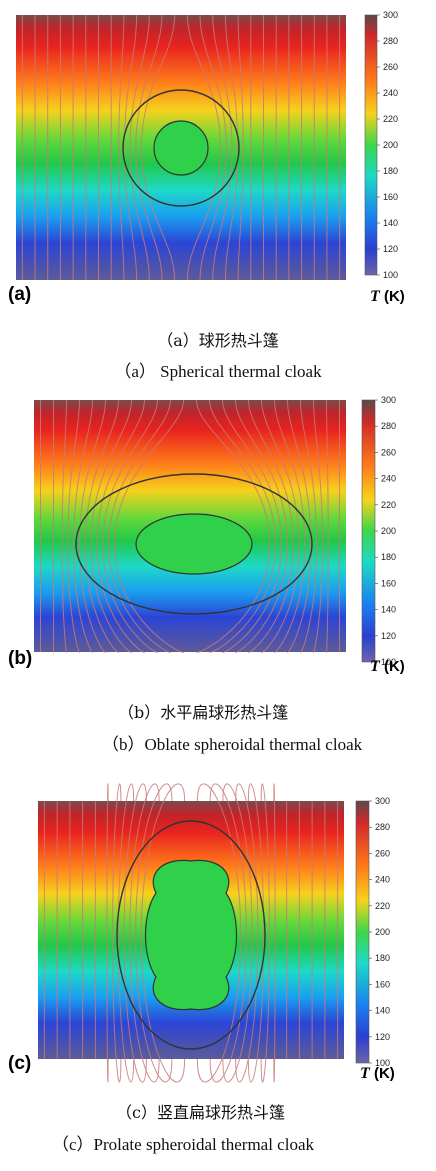 The image size is (436, 1171). I want to click on panel-c-colorbar-unit: T (K), so click(377, 1074).